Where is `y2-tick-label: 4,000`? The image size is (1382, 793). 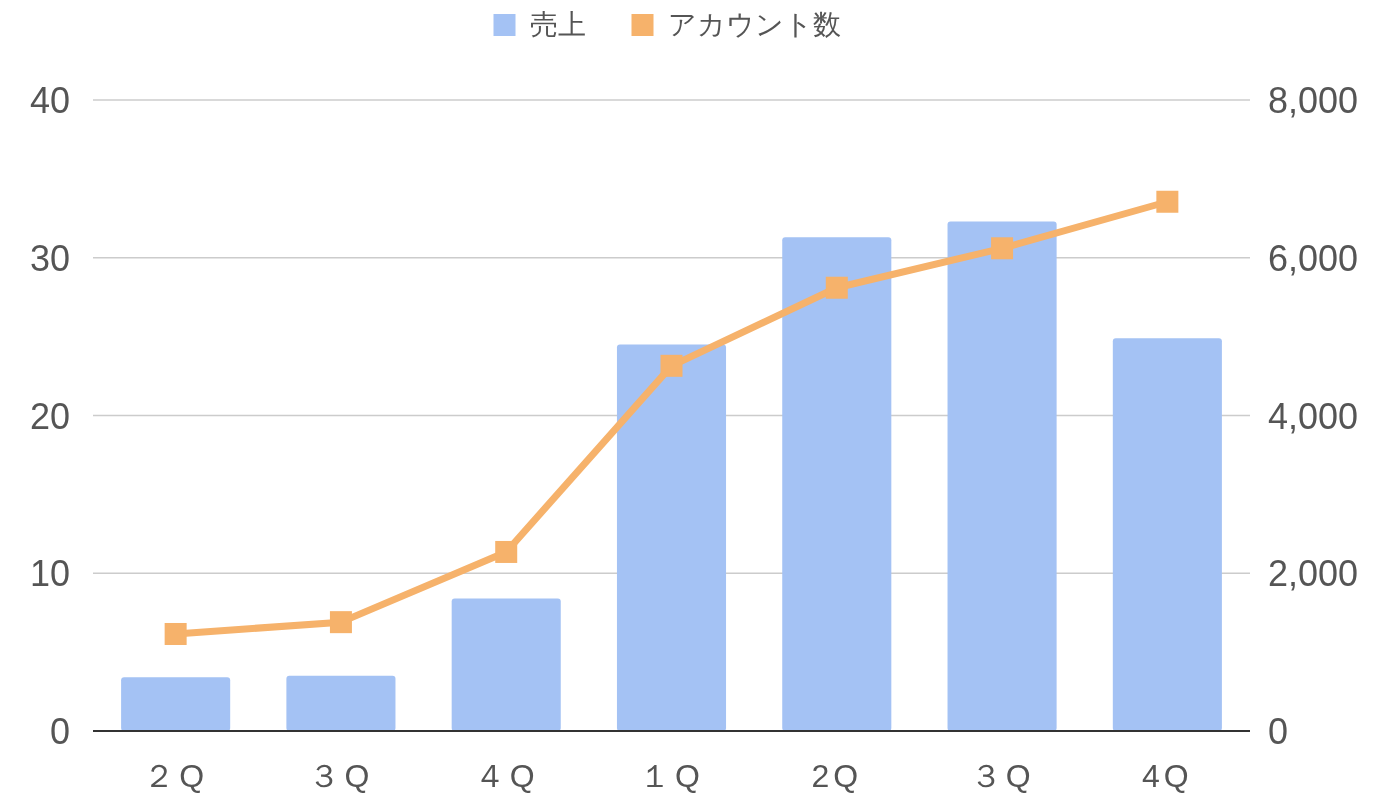 y2-tick-label: 4,000 is located at coordinates (1313, 416).